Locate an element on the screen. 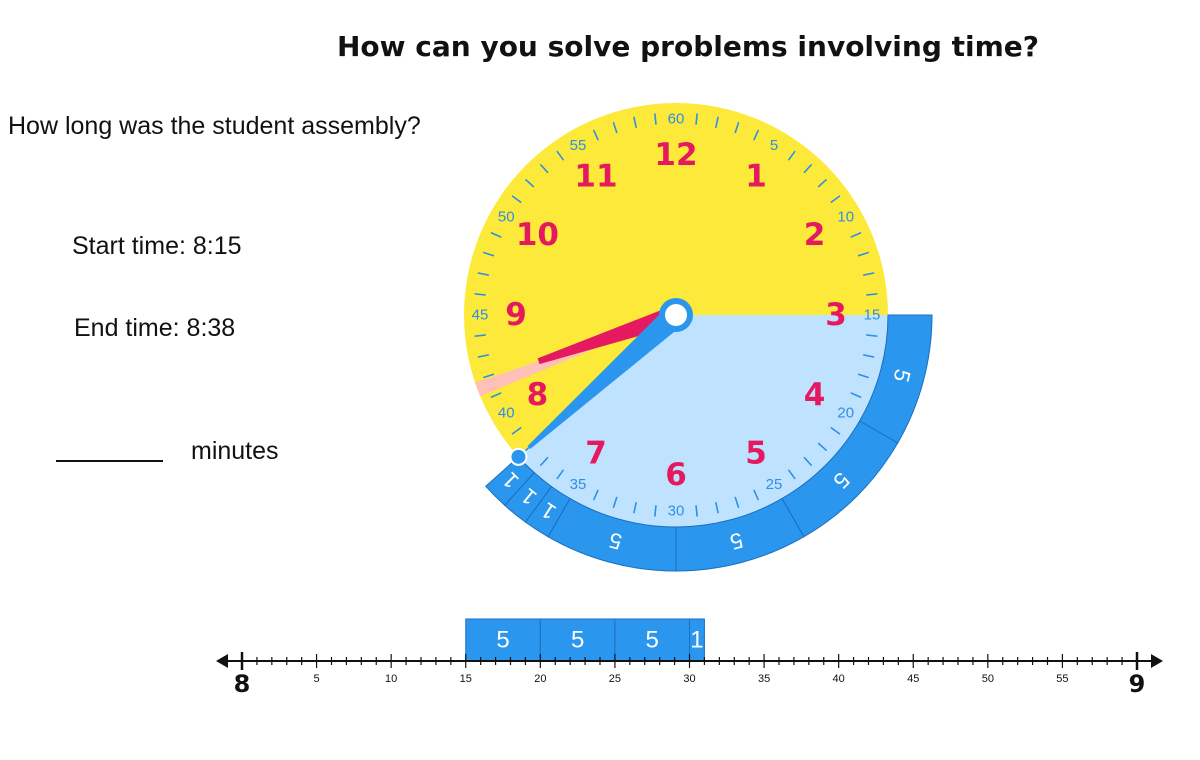 The width and height of the screenshot is (1200, 760). elapsed-time-sector is located at coordinates (703, 421).